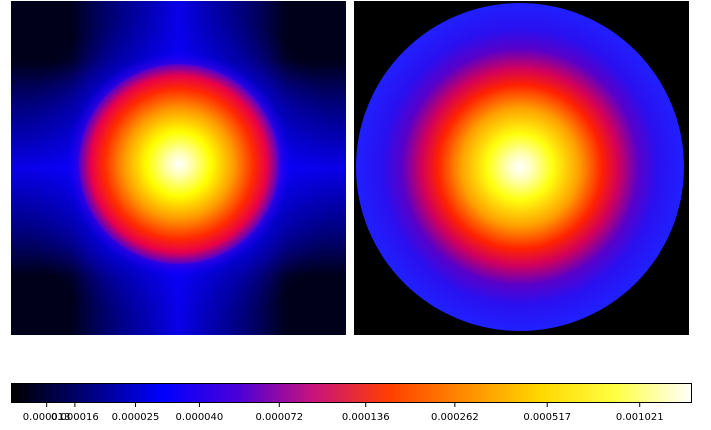  Describe the element at coordinates (179, 164) in the screenshot. I see `heatmap-core` at that location.